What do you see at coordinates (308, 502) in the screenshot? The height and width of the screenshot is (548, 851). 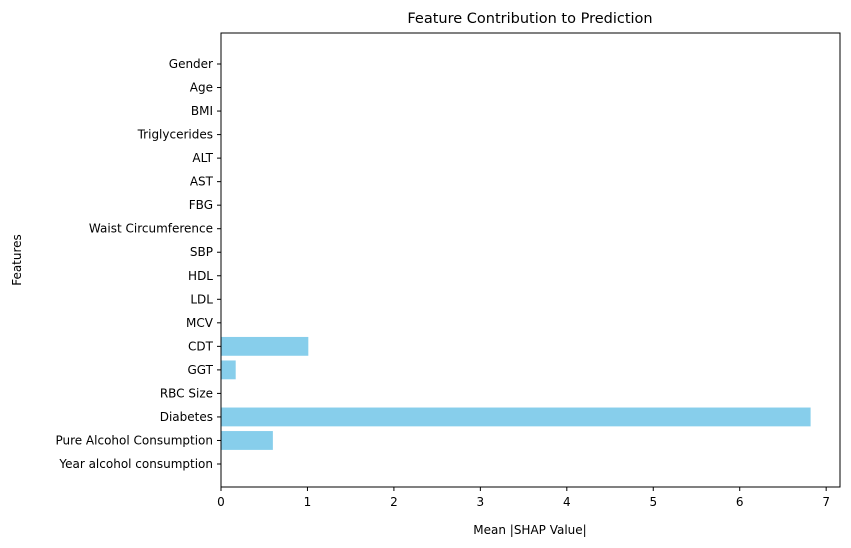 I see `x-tick-label: 1` at bounding box center [308, 502].